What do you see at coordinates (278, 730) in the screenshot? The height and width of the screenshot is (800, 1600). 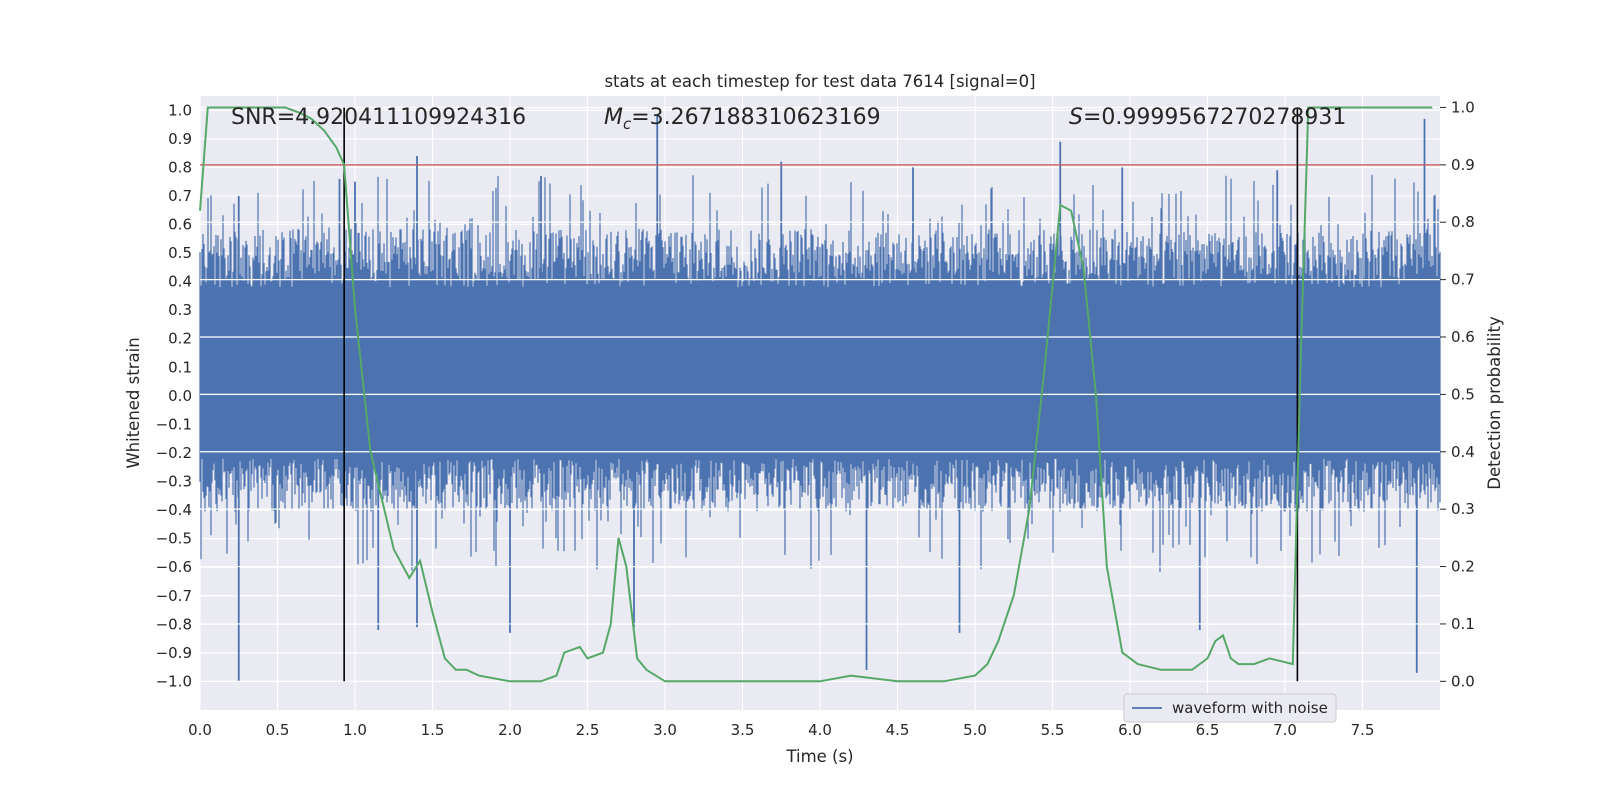 I see `x-tick-label: 0.5` at bounding box center [278, 730].